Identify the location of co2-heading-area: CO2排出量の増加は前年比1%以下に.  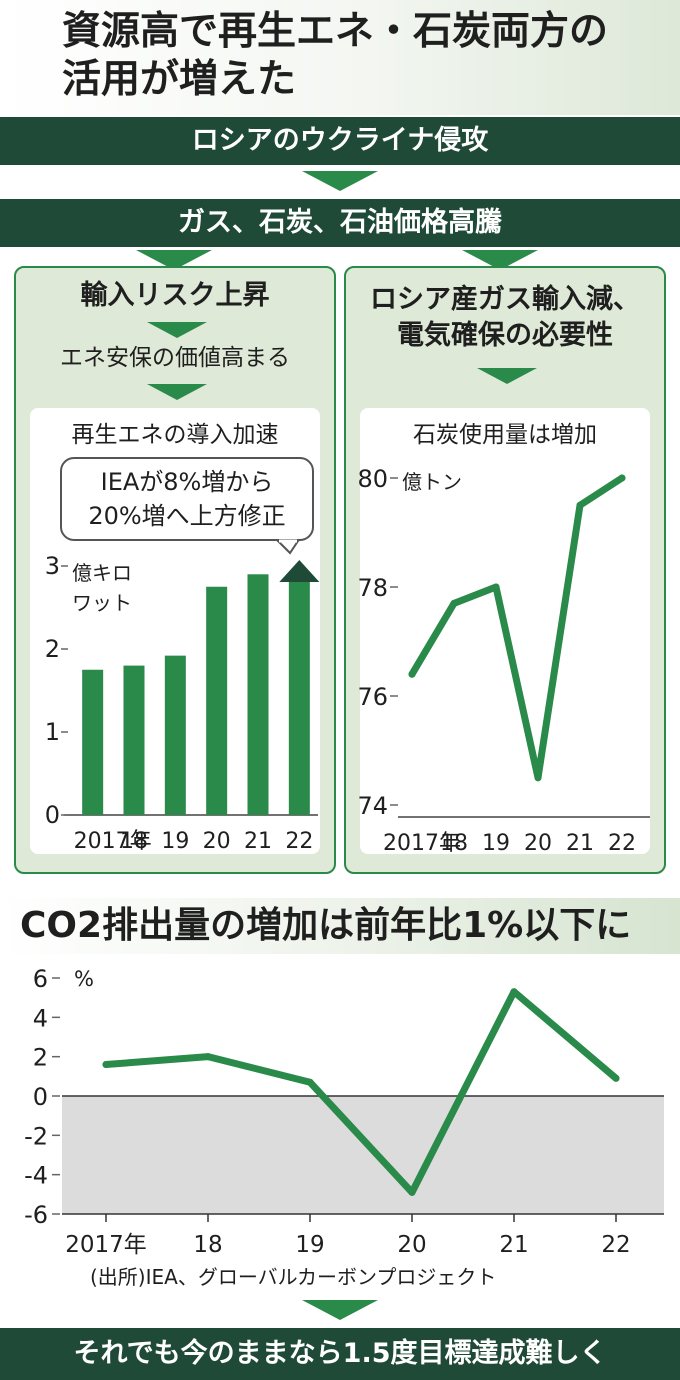
(340, 926).